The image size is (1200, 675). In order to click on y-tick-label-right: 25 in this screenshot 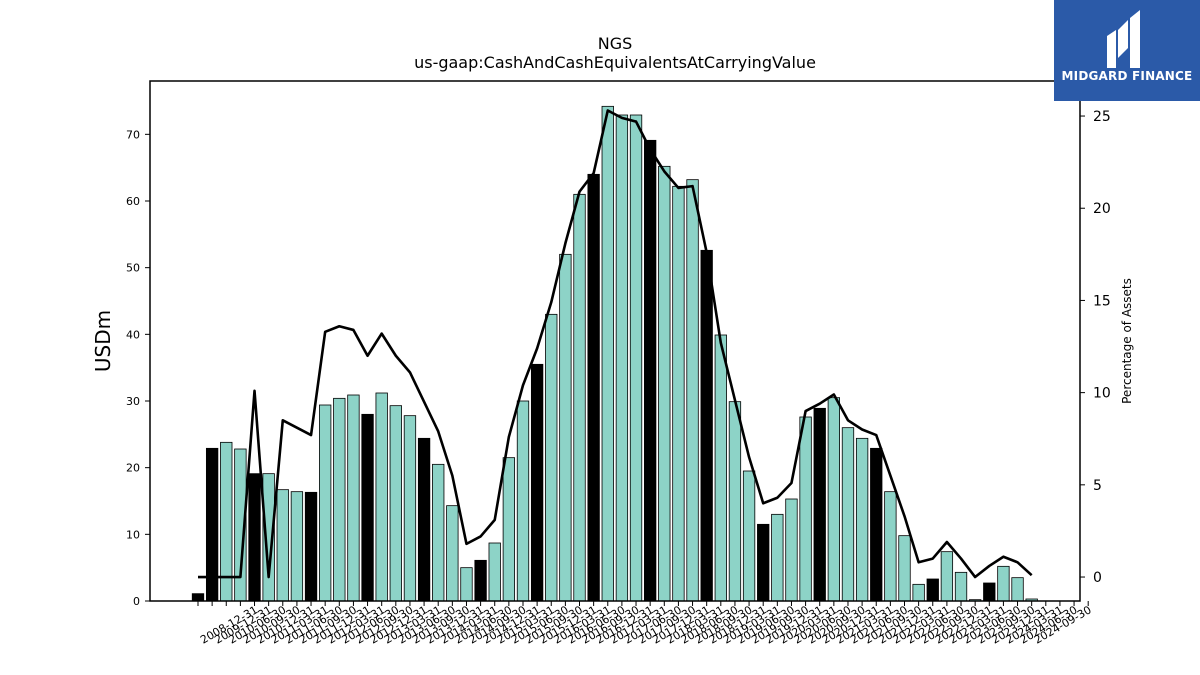, I will do `click(1102, 117)`.